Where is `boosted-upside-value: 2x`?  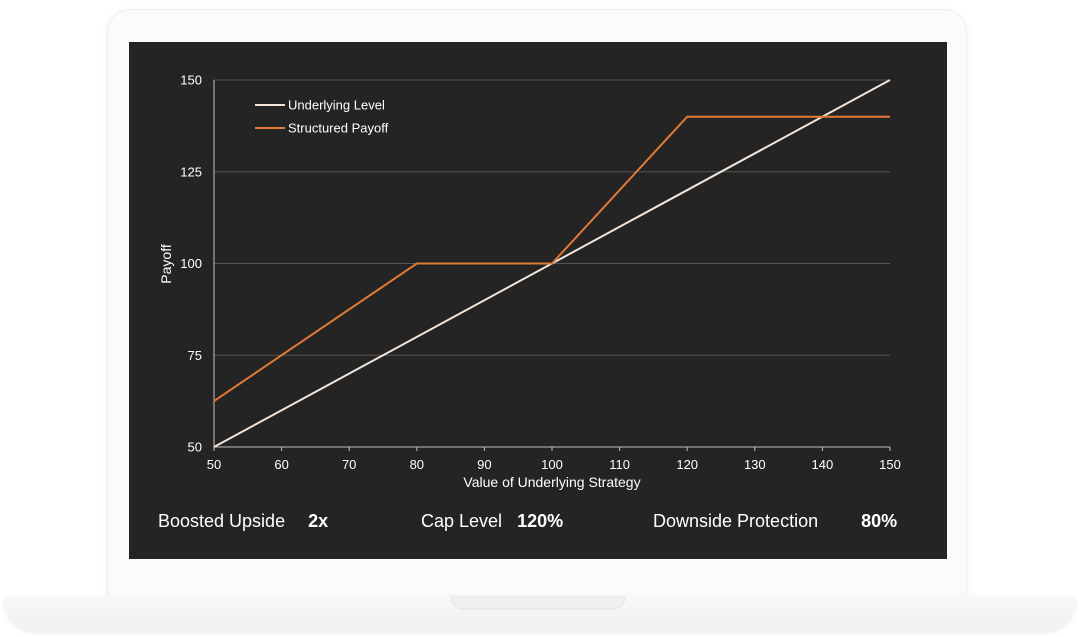 boosted-upside-value: 2x is located at coordinates (318, 521).